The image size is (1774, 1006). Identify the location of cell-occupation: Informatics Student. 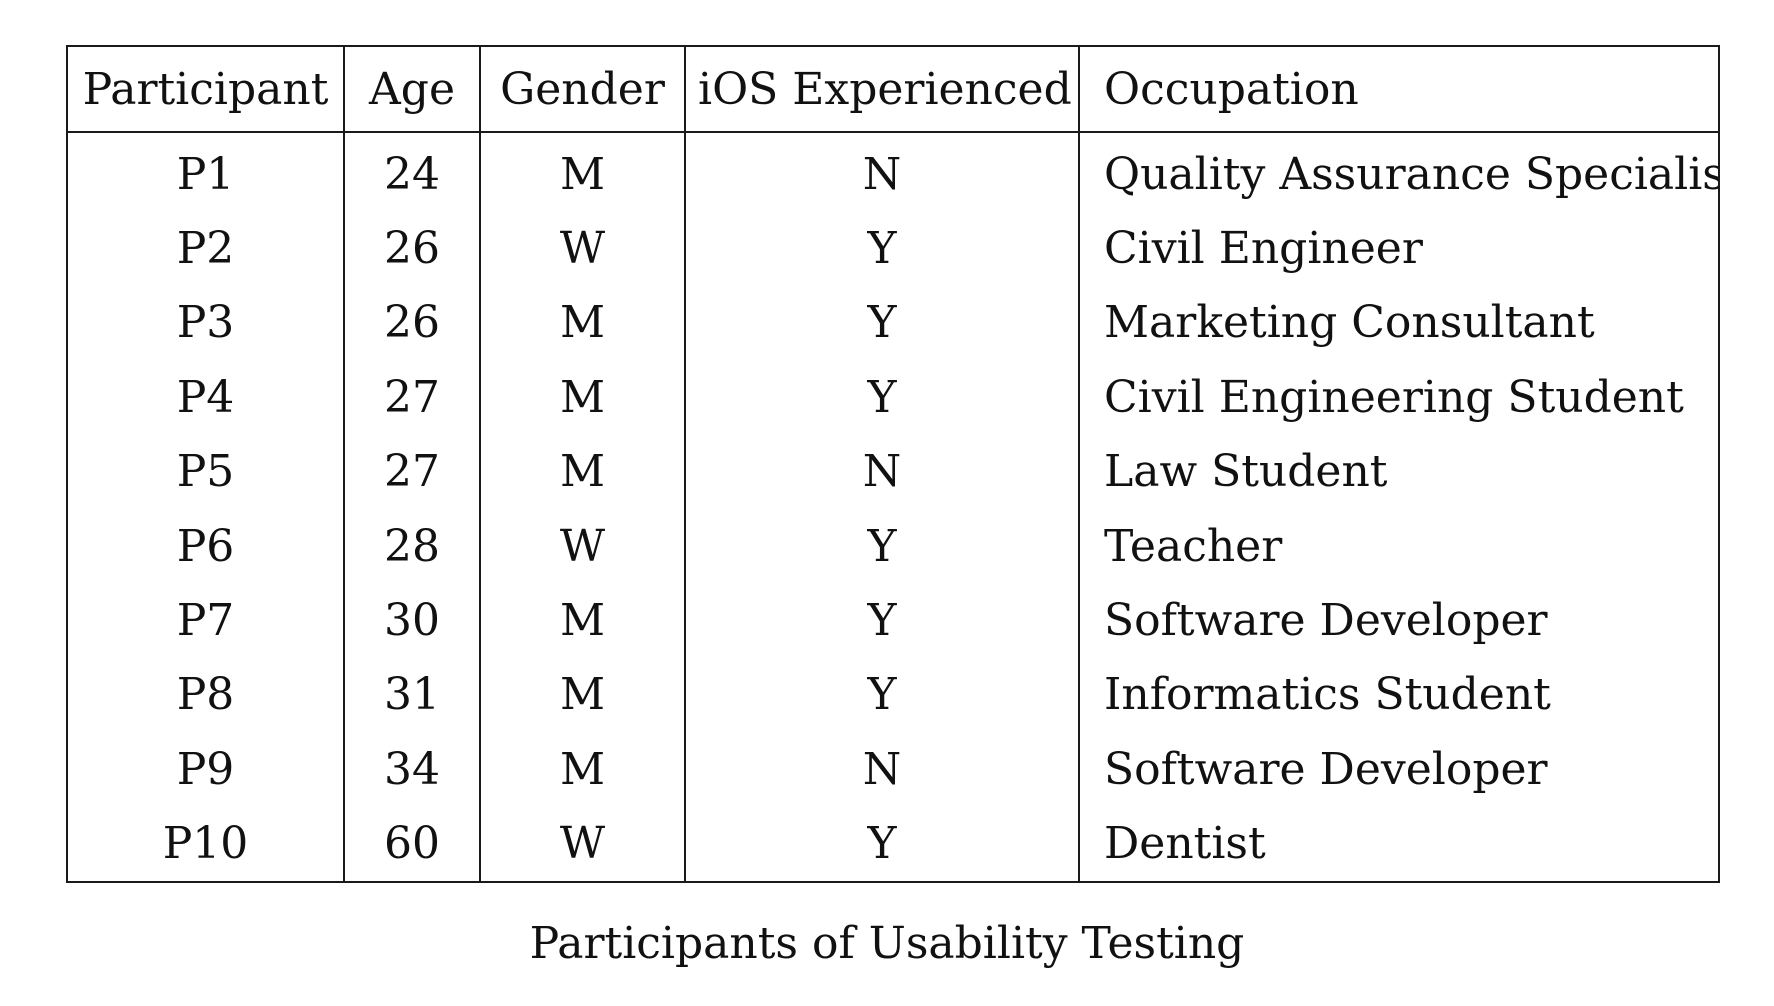
(1399, 695).